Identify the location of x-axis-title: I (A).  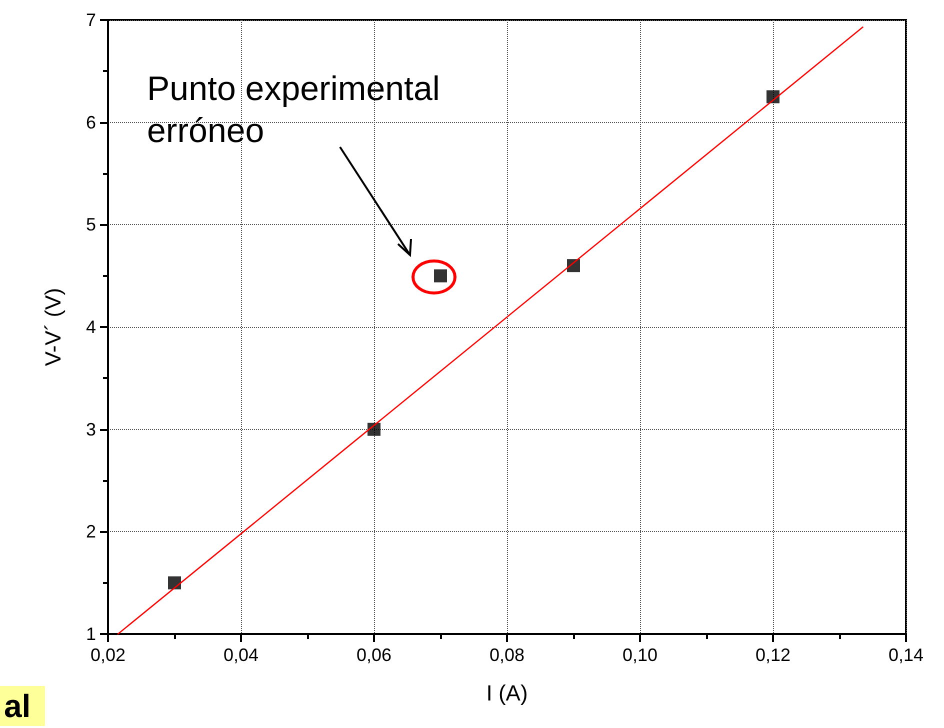
(507, 693).